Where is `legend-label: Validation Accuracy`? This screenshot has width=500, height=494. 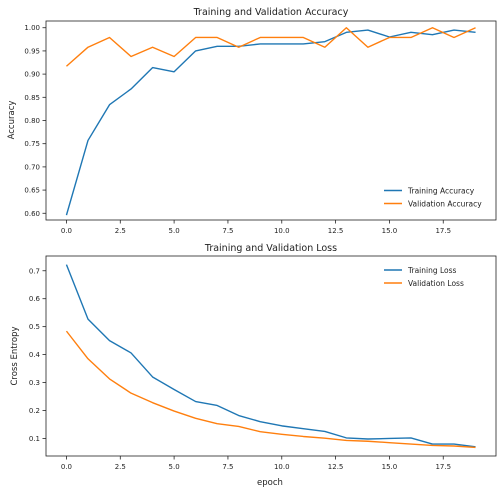
legend-label: Validation Accuracy is located at coordinates (445, 203).